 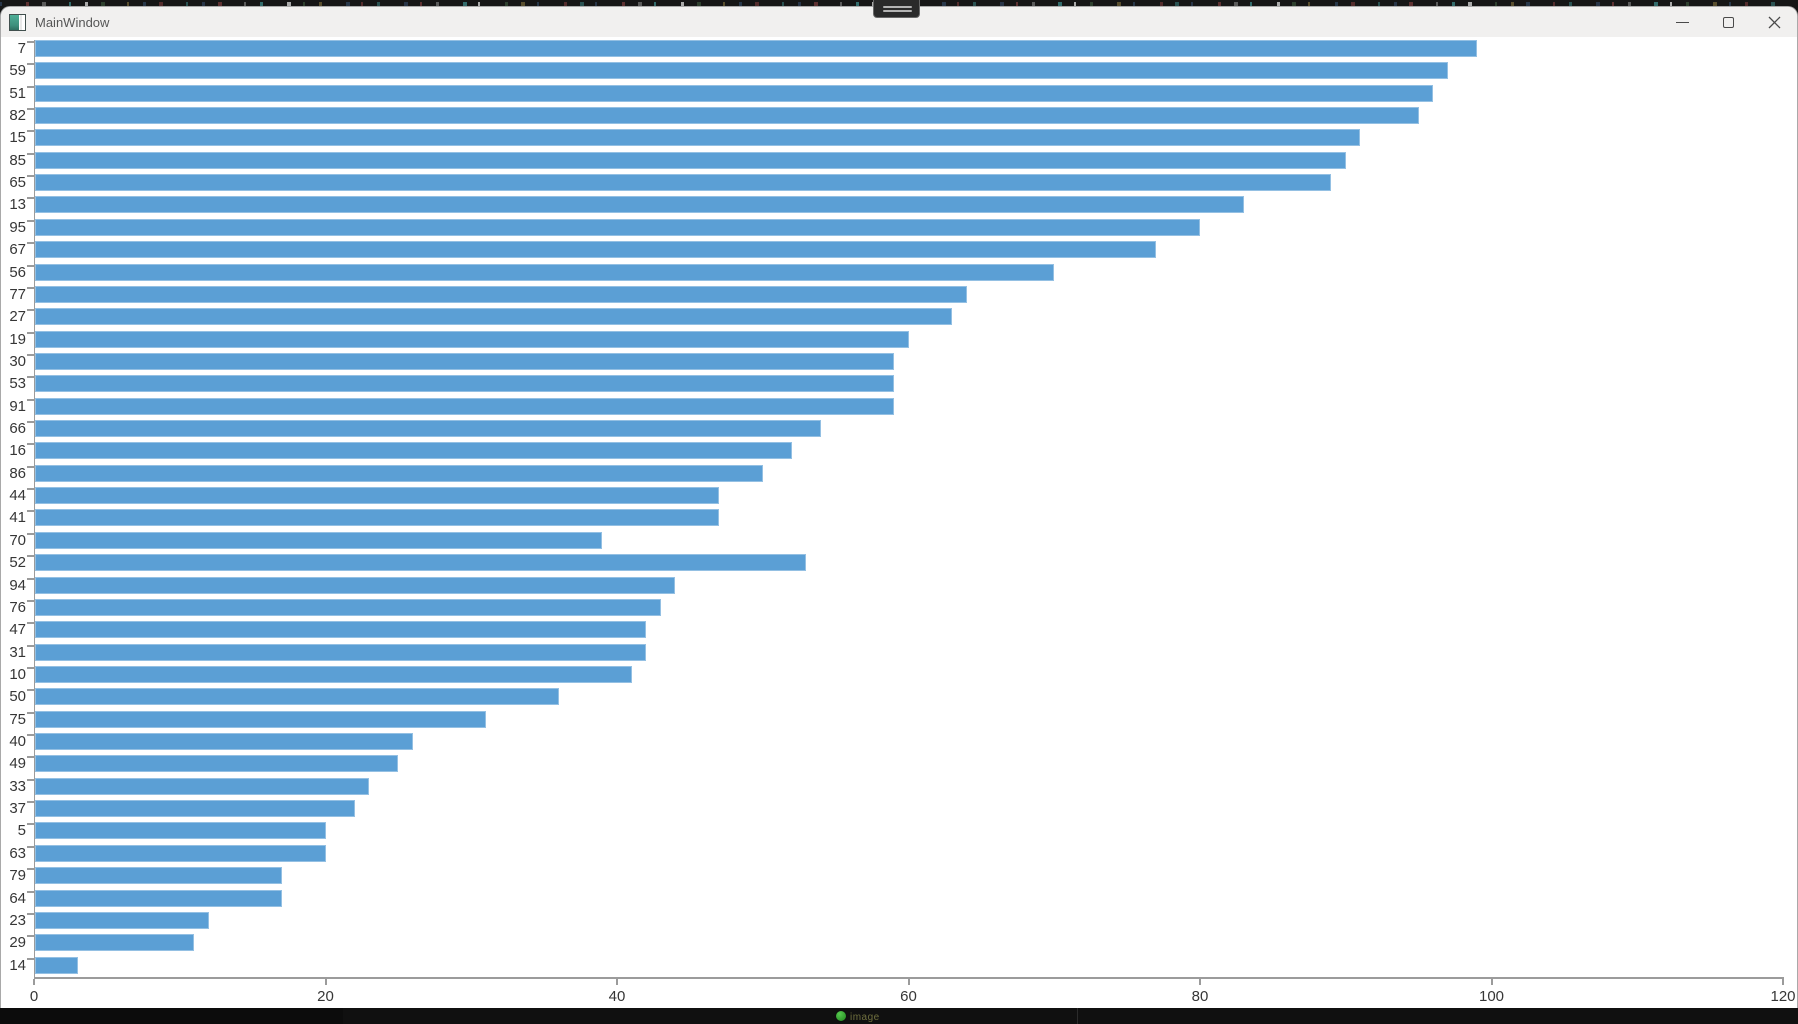 I want to click on maximize-icon, so click(x=1728, y=22).